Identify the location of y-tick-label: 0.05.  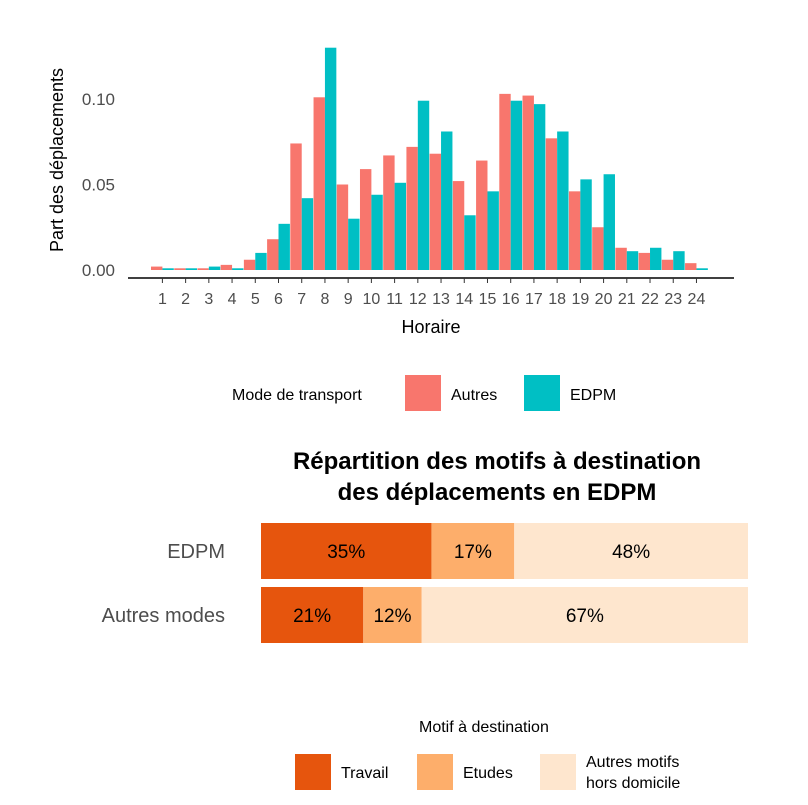
(98, 185).